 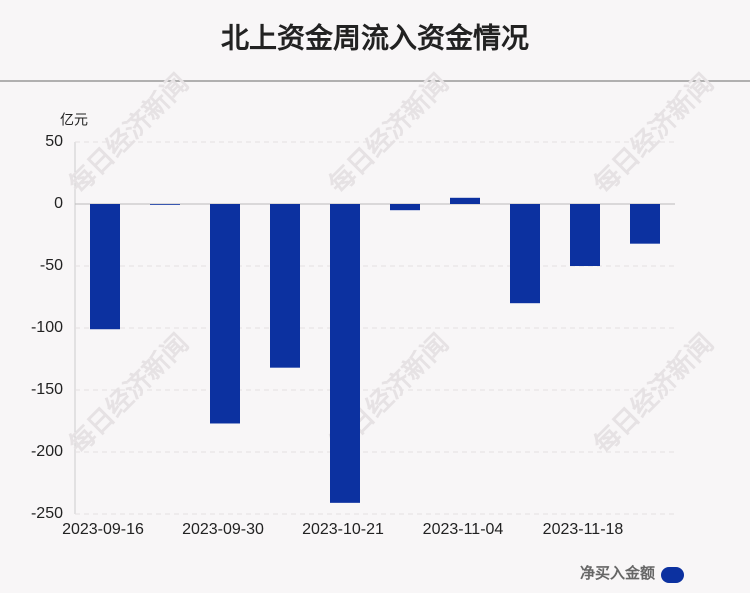 I want to click on y-tick-label: -50, so click(x=51, y=265).